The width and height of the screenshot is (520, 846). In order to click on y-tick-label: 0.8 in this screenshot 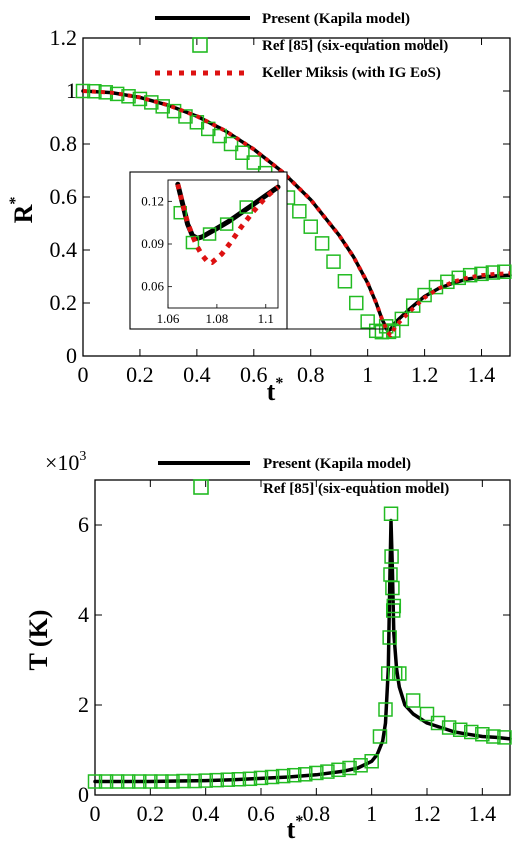, I will do `click(64, 143)`.